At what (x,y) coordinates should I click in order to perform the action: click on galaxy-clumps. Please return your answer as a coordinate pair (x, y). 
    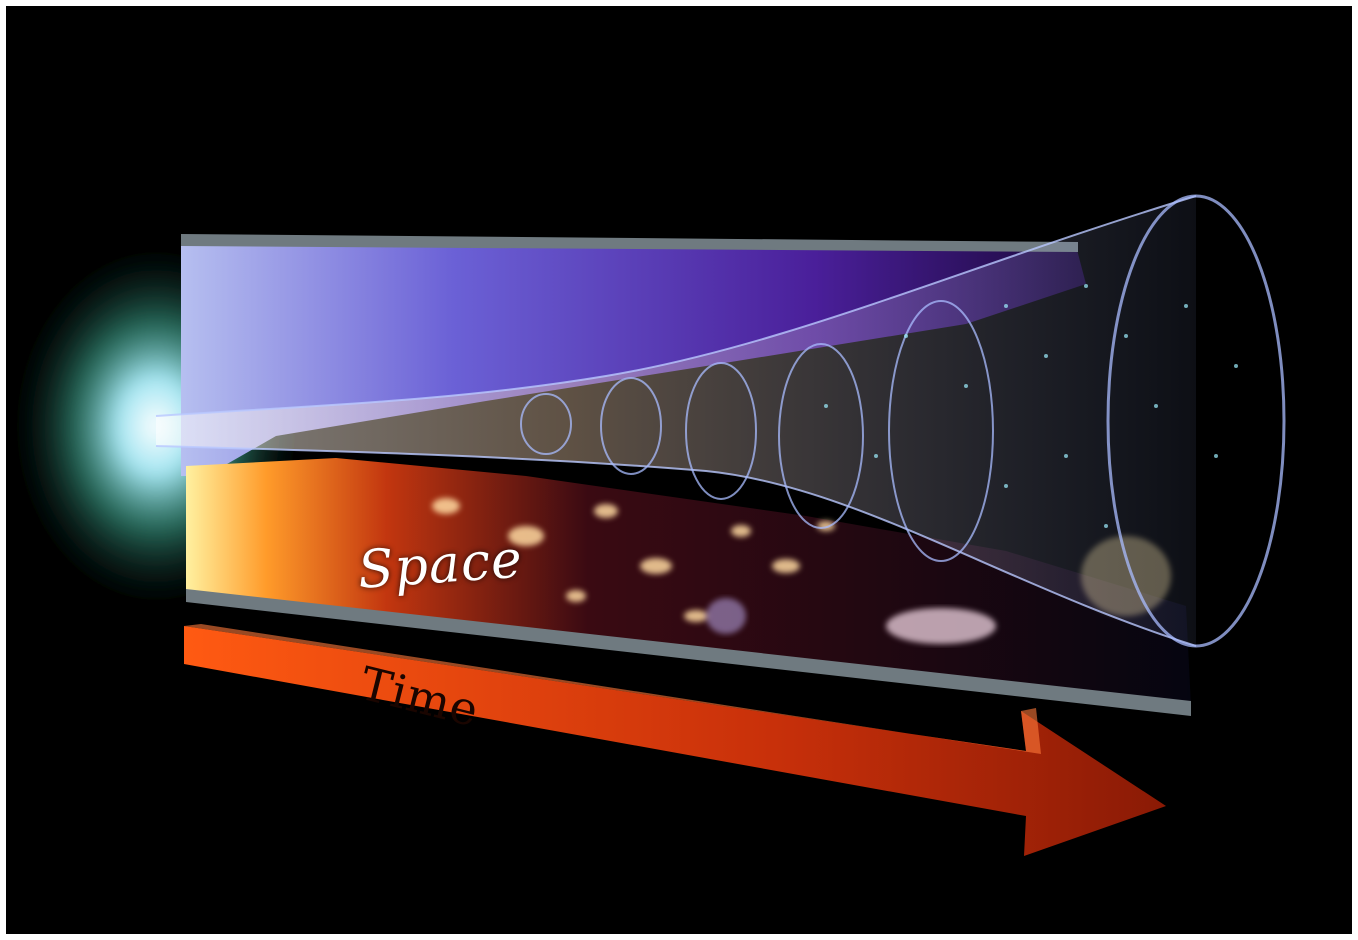
    Looking at the image, I should click on (633, 560).